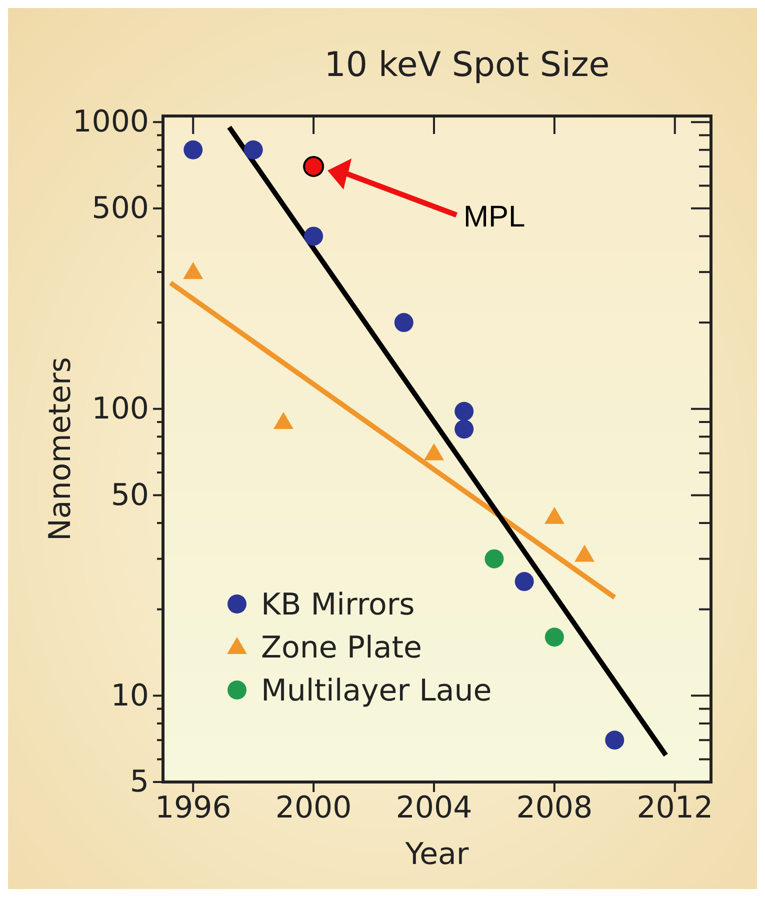  Describe the element at coordinates (313, 808) in the screenshot. I see `x-tick-label: 2000` at that location.